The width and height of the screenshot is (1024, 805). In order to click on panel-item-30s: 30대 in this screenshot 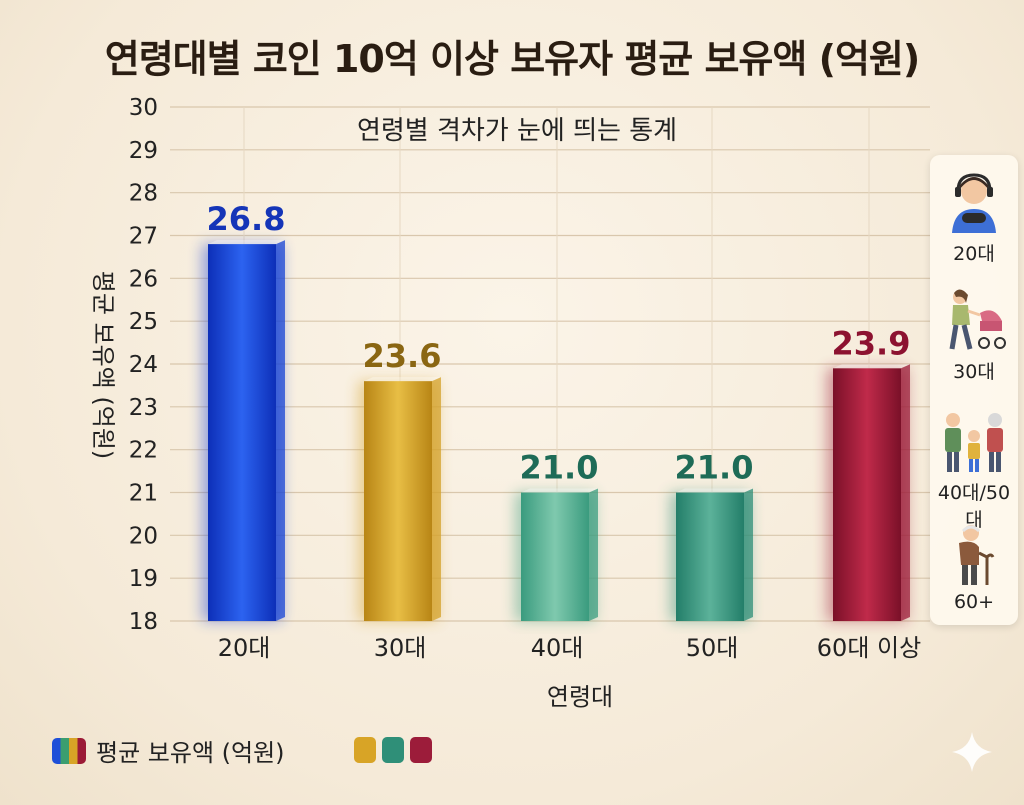, I will do `click(974, 335)`.